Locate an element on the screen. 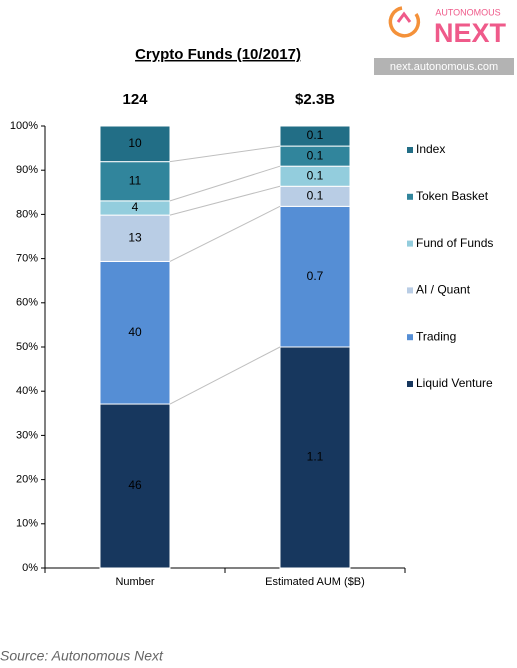 The image size is (517, 668). total-label: 124 is located at coordinates (135, 99).